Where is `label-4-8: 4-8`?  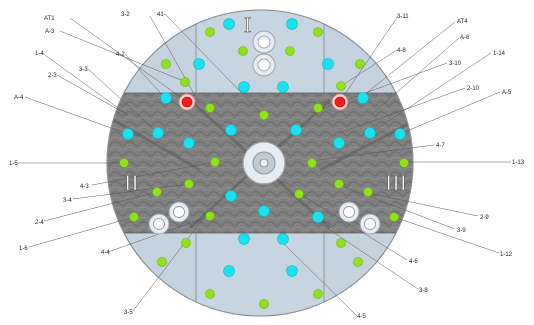
label-4-8: 4-8 is located at coordinates (401, 51).